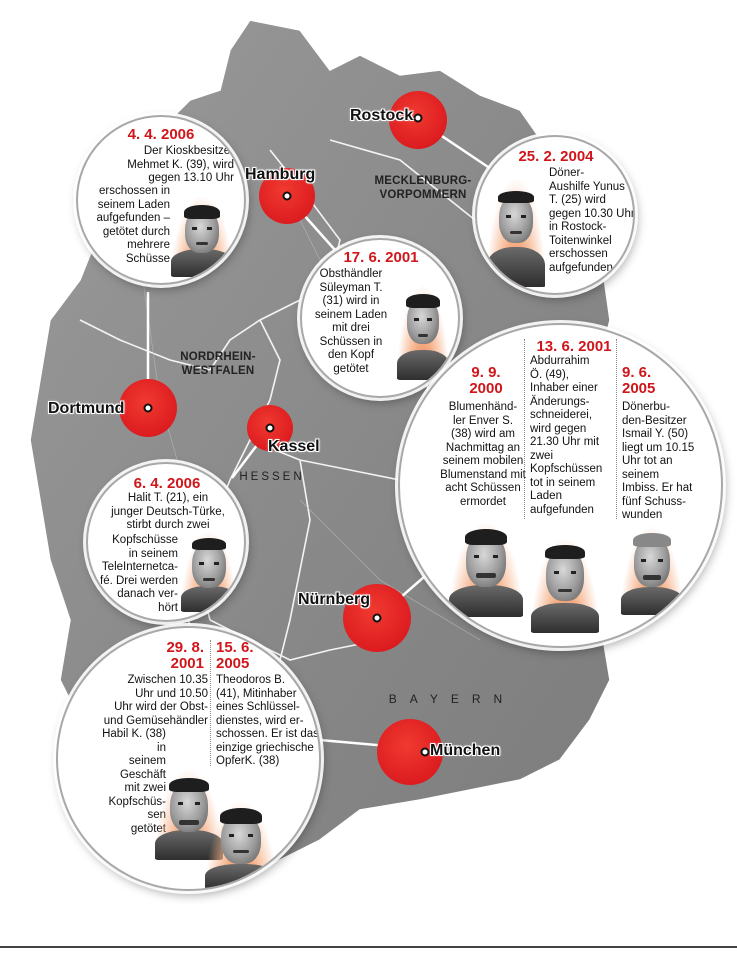 The width and height of the screenshot is (737, 953). What do you see at coordinates (351, 274) in the screenshot?
I see `case-line: Obsthändler` at bounding box center [351, 274].